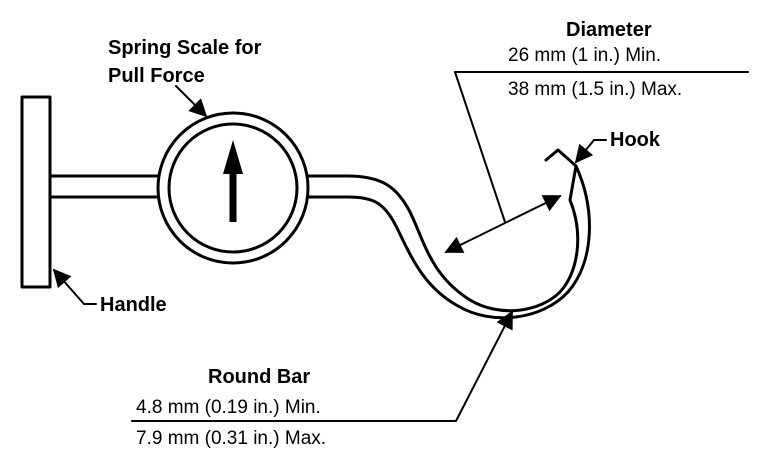 This screenshot has height=463, width=769. Describe the element at coordinates (133, 305) in the screenshot. I see `handle-label: Handle` at that location.